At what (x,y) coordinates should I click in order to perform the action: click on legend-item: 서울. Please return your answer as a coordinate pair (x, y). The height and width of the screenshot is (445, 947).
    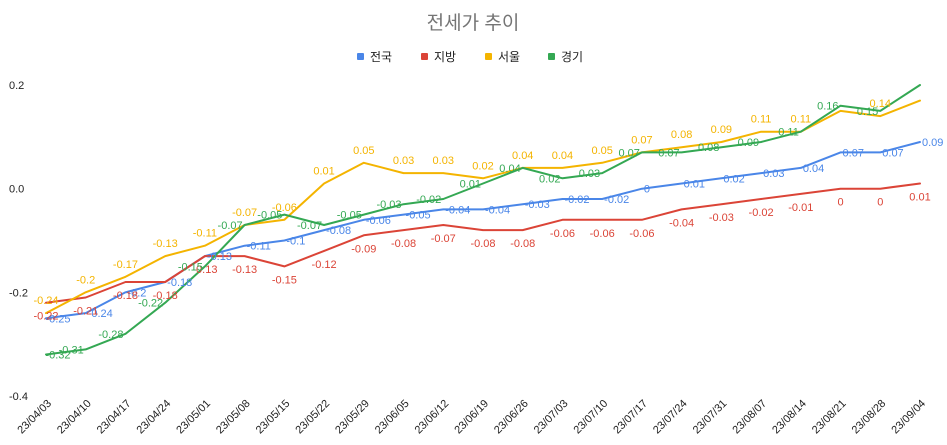
    Looking at the image, I should click on (502, 57).